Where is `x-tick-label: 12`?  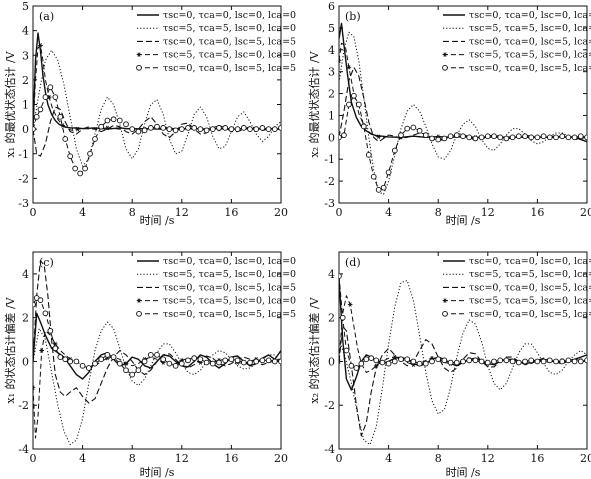
x-tick-label: 12 is located at coordinates (488, 212).